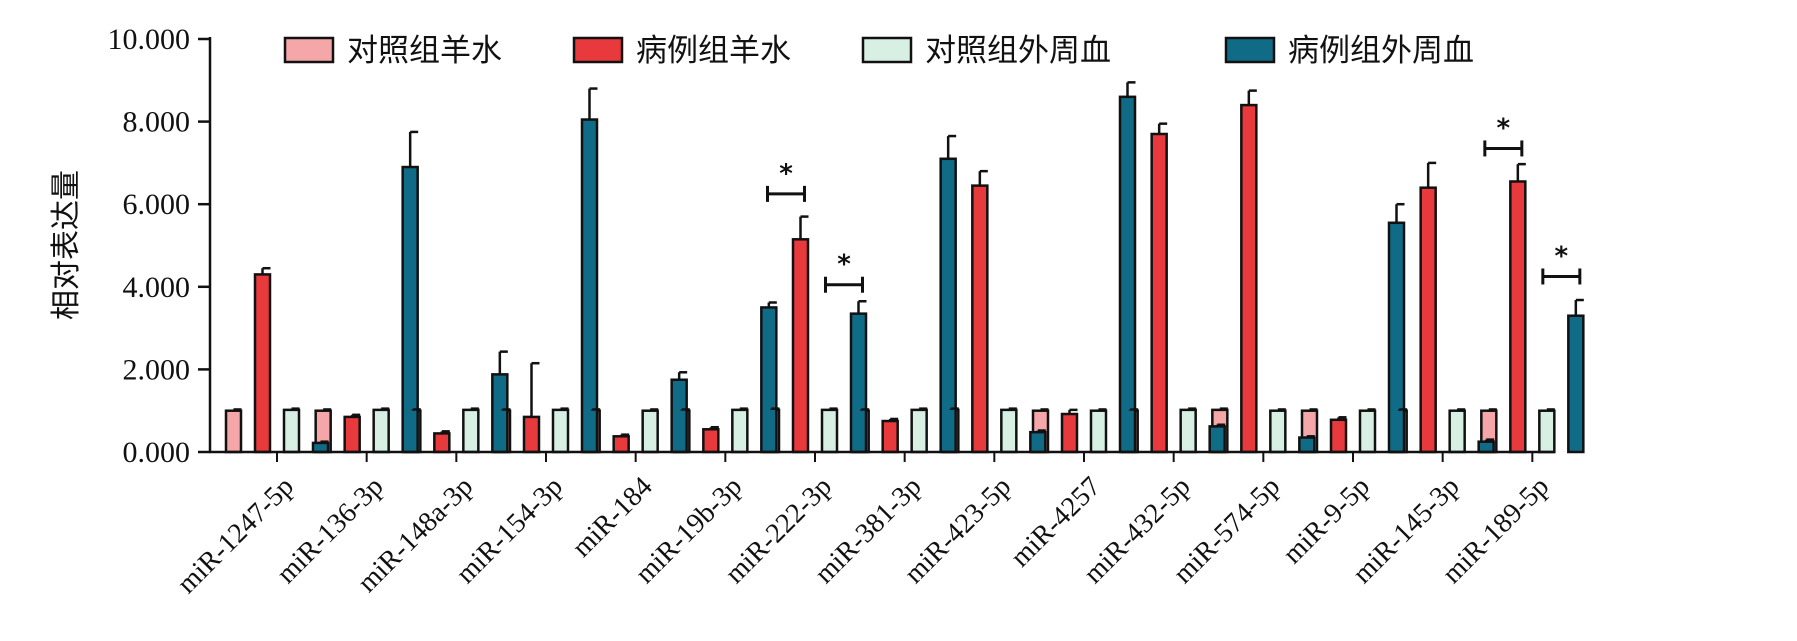  Describe the element at coordinates (149, 39) in the screenshot. I see `y-tick-label: 10.000` at that location.